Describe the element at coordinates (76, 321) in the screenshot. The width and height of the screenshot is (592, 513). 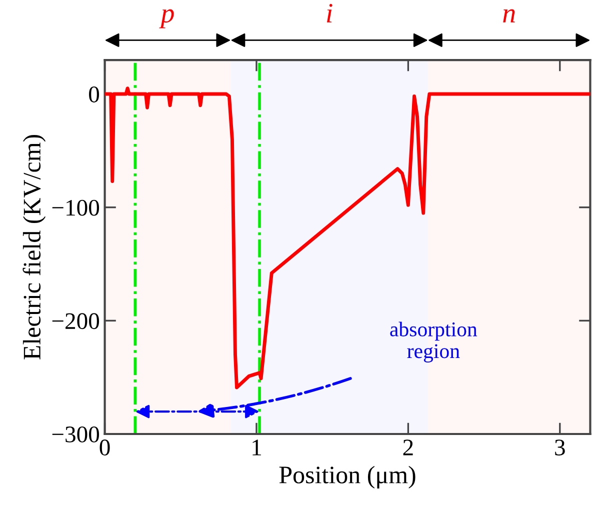
I see `y-tick-label: −200` at that location.